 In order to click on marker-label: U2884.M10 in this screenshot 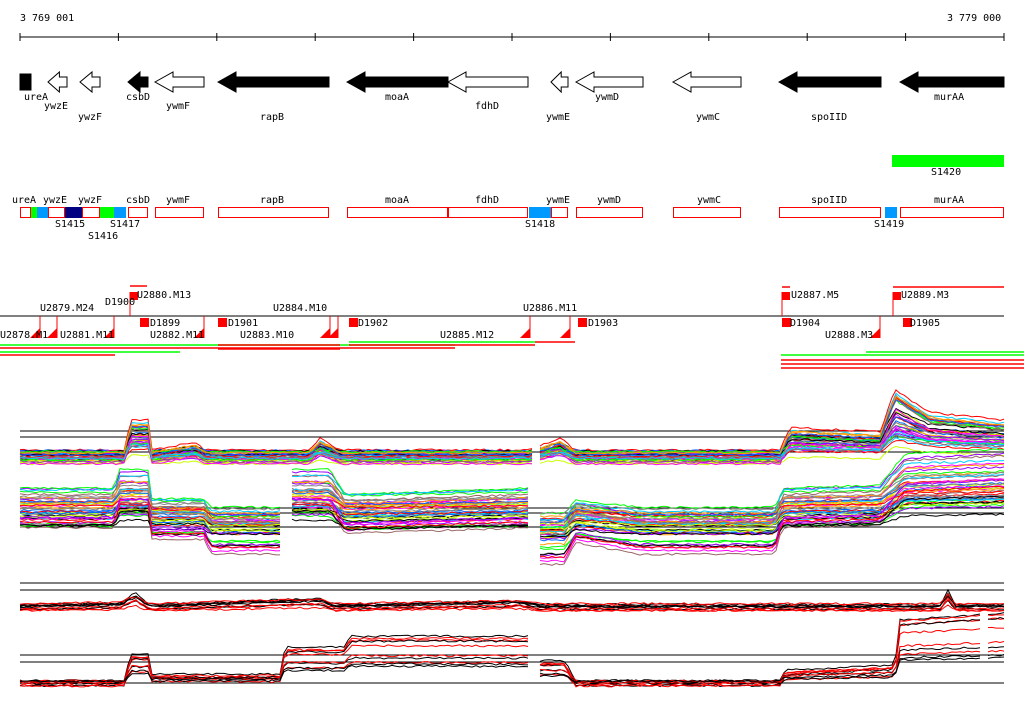, I will do `click(300, 308)`.